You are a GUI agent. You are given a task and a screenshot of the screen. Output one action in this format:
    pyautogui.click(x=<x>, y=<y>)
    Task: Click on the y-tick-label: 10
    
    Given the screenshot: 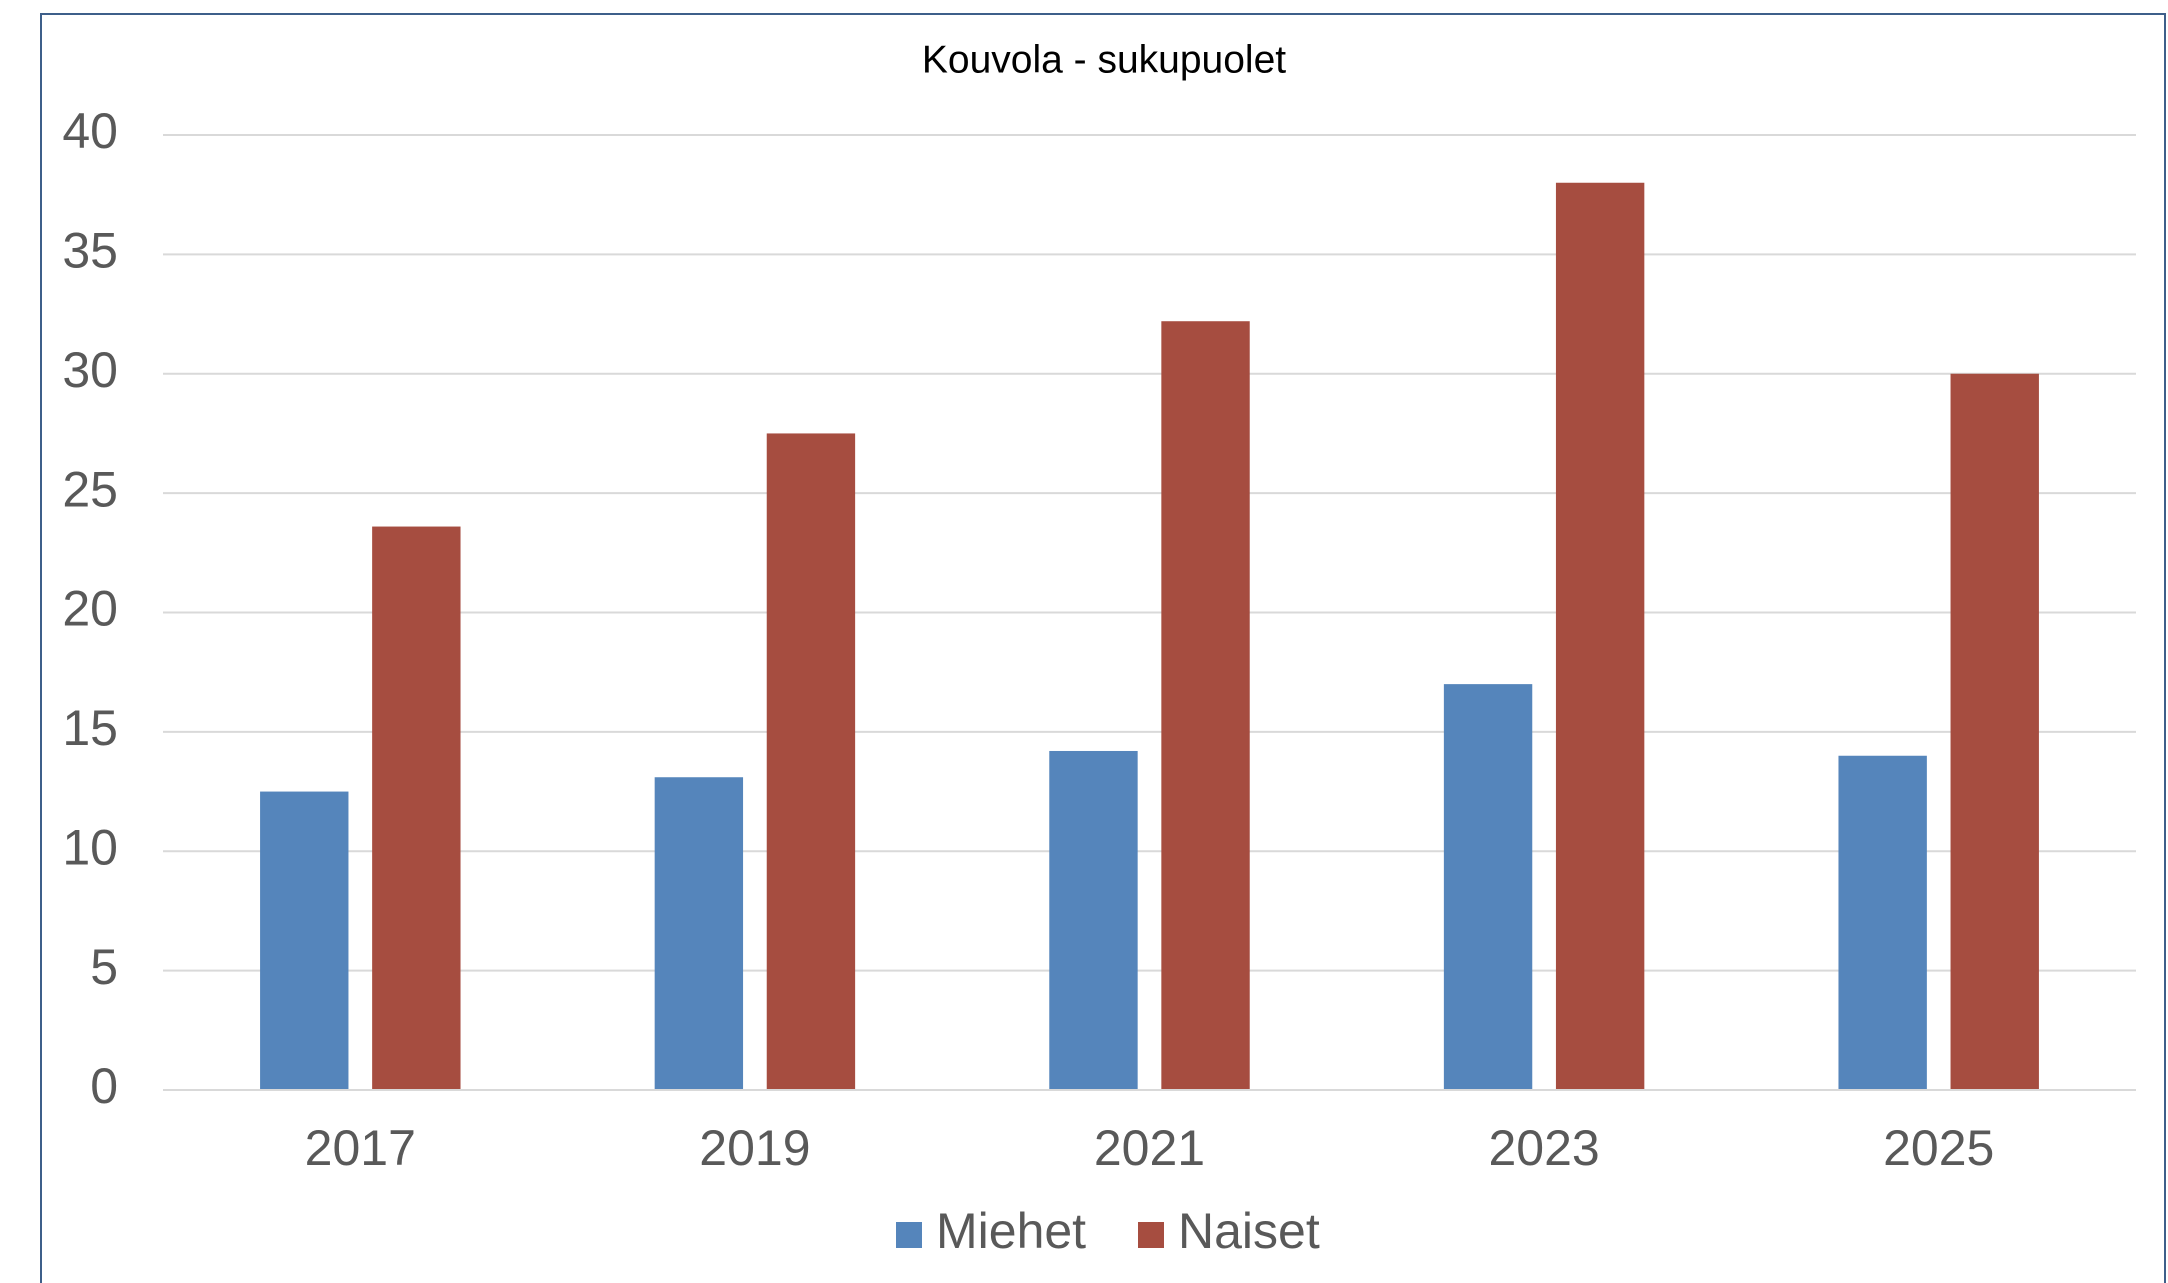 What is the action you would take?
    pyautogui.click(x=90, y=847)
    